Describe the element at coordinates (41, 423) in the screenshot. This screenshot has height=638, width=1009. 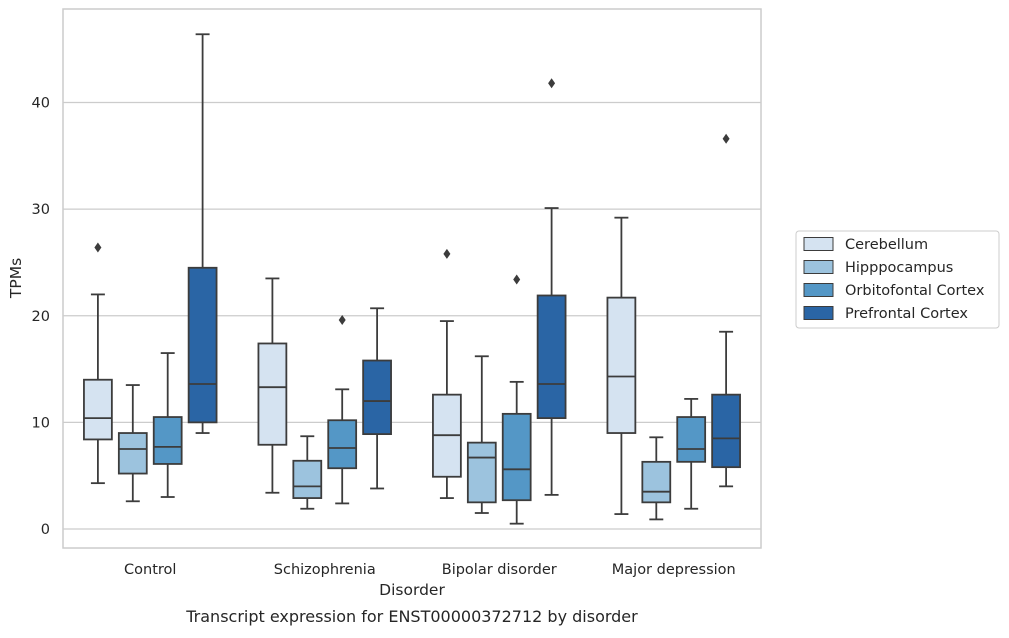
I see `y-tick-label: 10` at that location.